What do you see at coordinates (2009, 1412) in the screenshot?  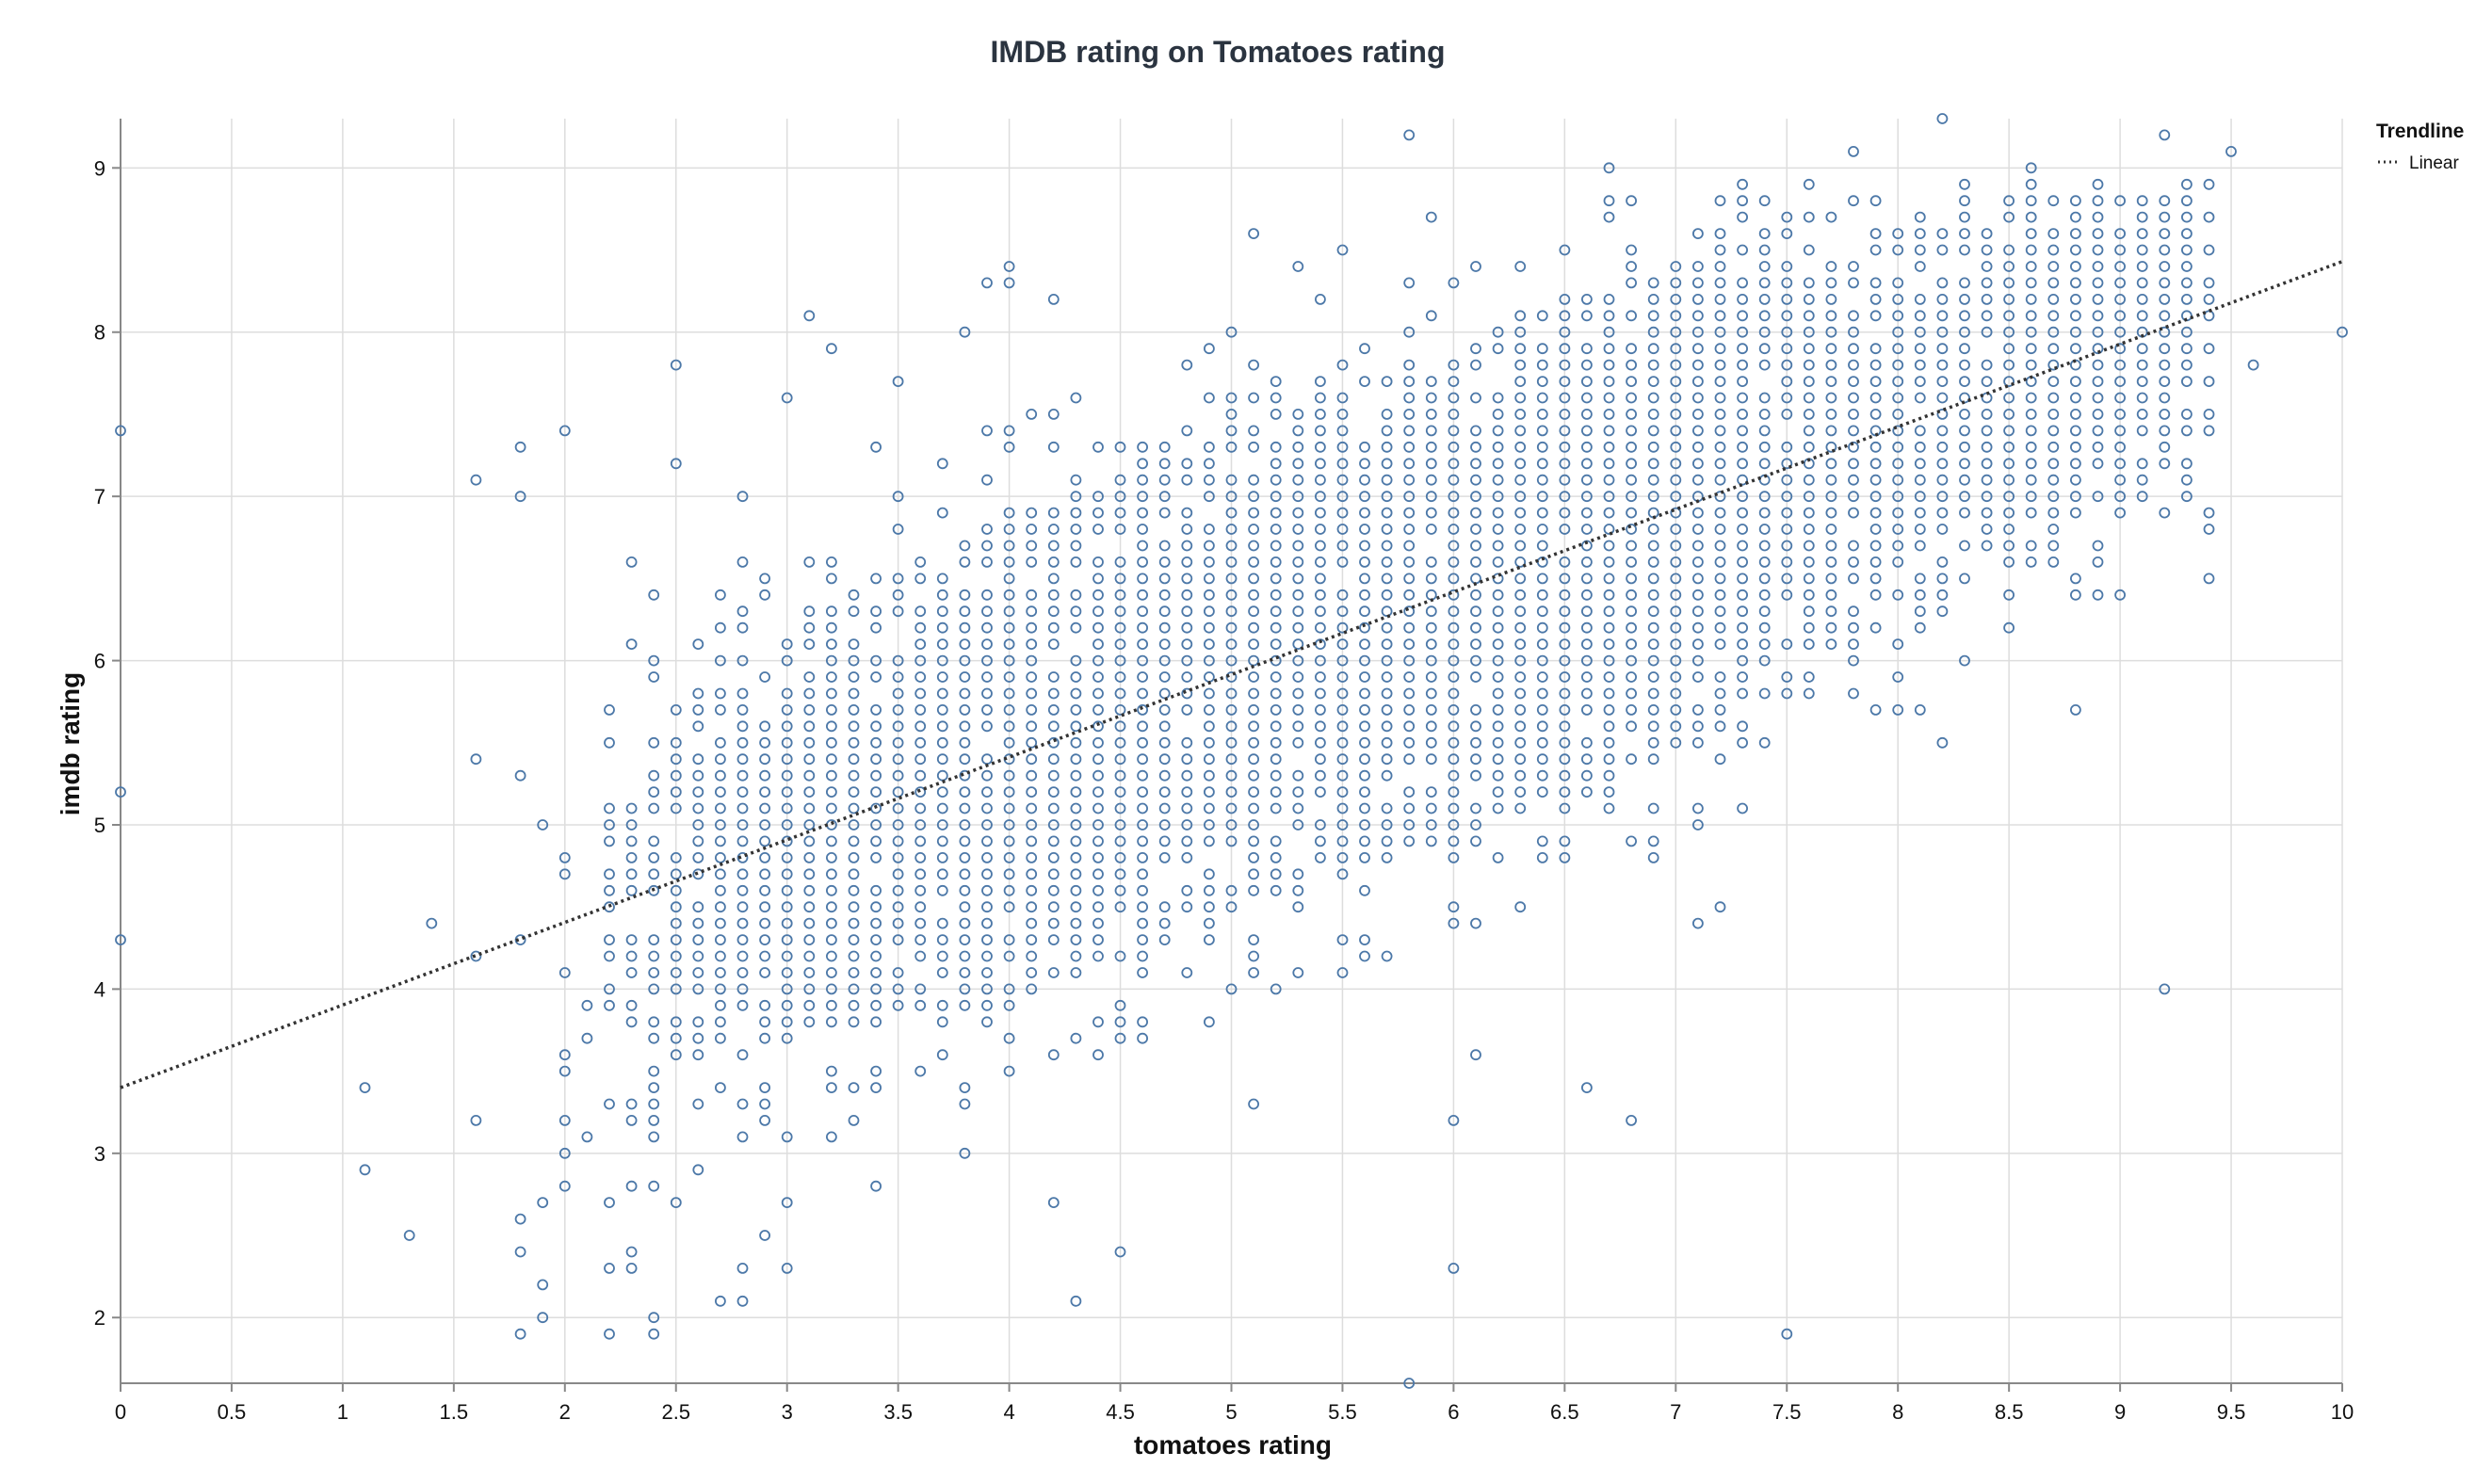 I see `x-tick-label: 8.5` at bounding box center [2009, 1412].